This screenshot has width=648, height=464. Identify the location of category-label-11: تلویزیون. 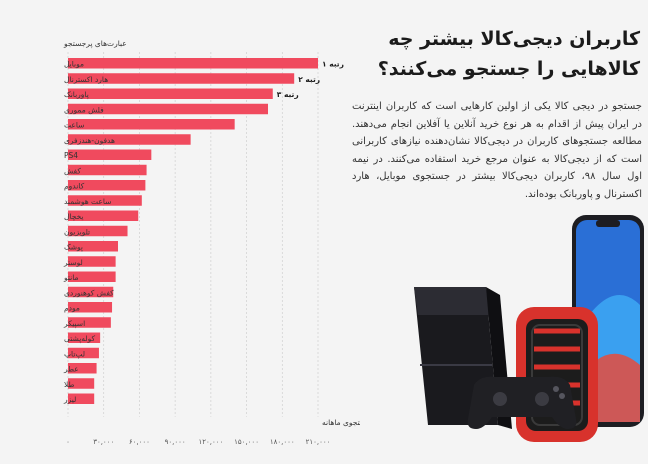
(77, 231).